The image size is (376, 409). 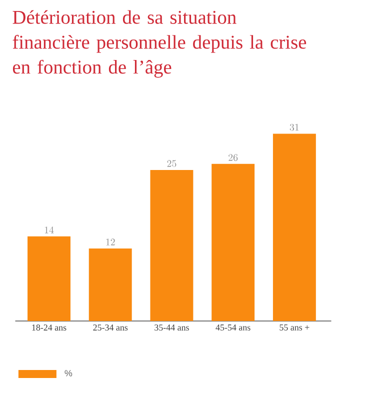 What do you see at coordinates (171, 163) in the screenshot?
I see `data-label: 25` at bounding box center [171, 163].